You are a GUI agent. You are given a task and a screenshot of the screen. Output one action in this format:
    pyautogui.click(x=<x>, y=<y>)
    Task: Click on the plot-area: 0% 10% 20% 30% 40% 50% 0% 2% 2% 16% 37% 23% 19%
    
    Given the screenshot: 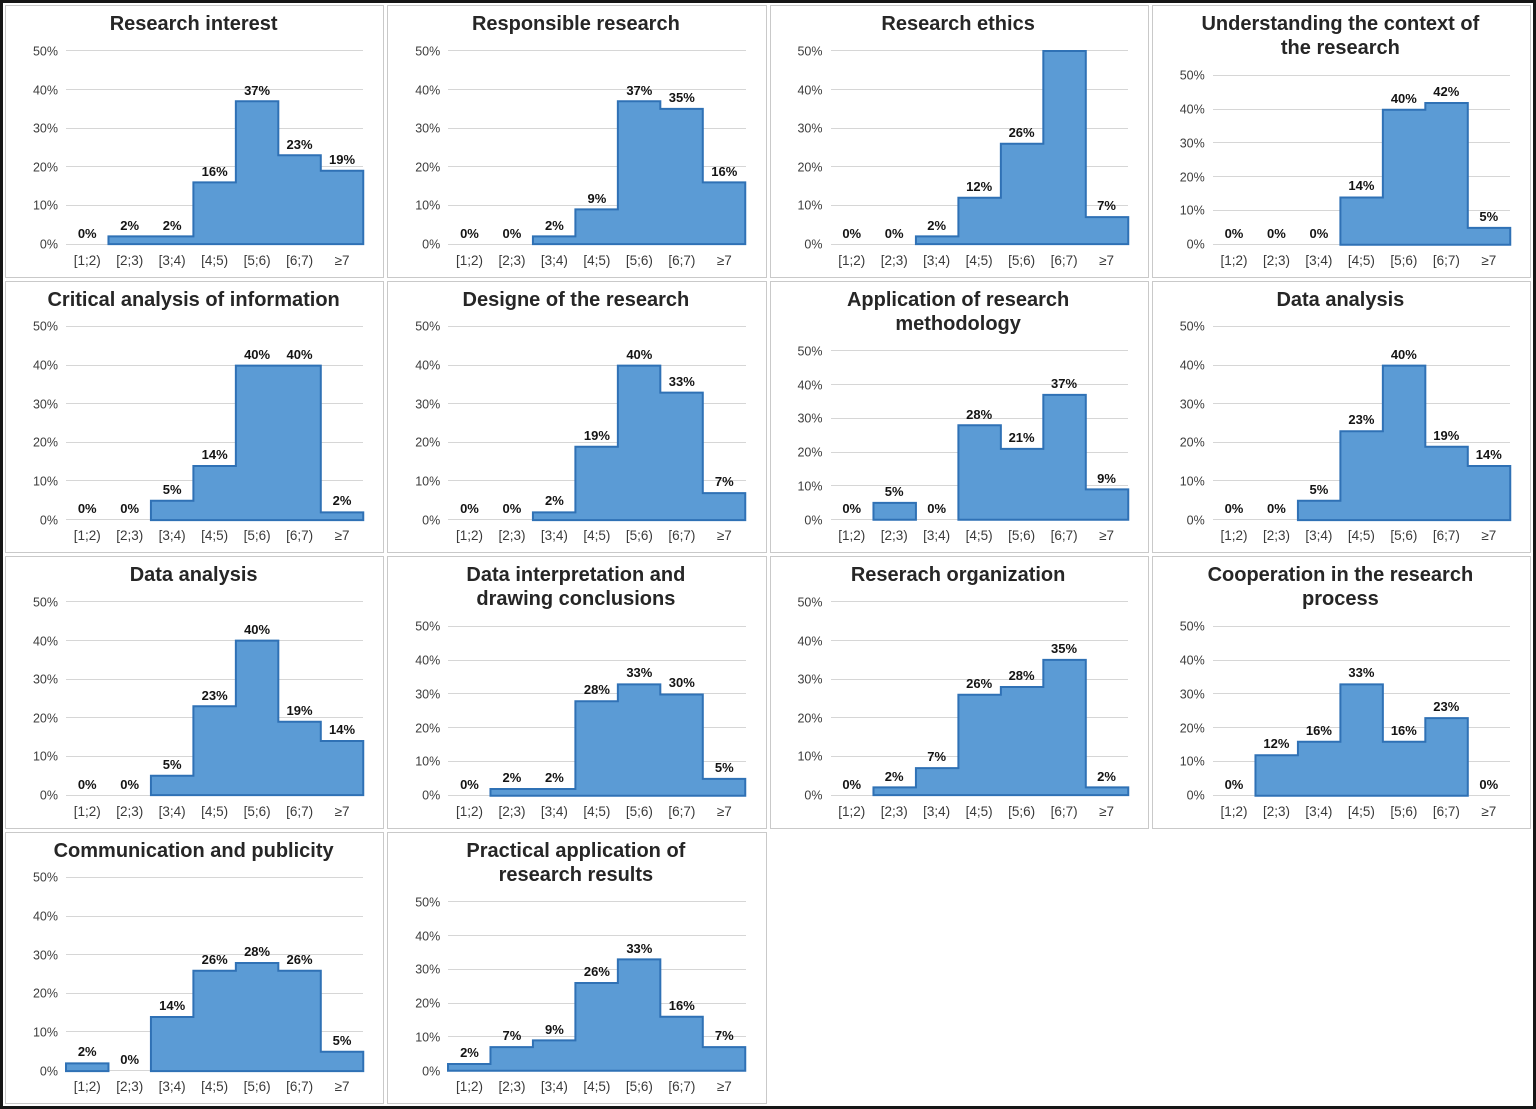 What is the action you would take?
    pyautogui.click(x=198, y=147)
    